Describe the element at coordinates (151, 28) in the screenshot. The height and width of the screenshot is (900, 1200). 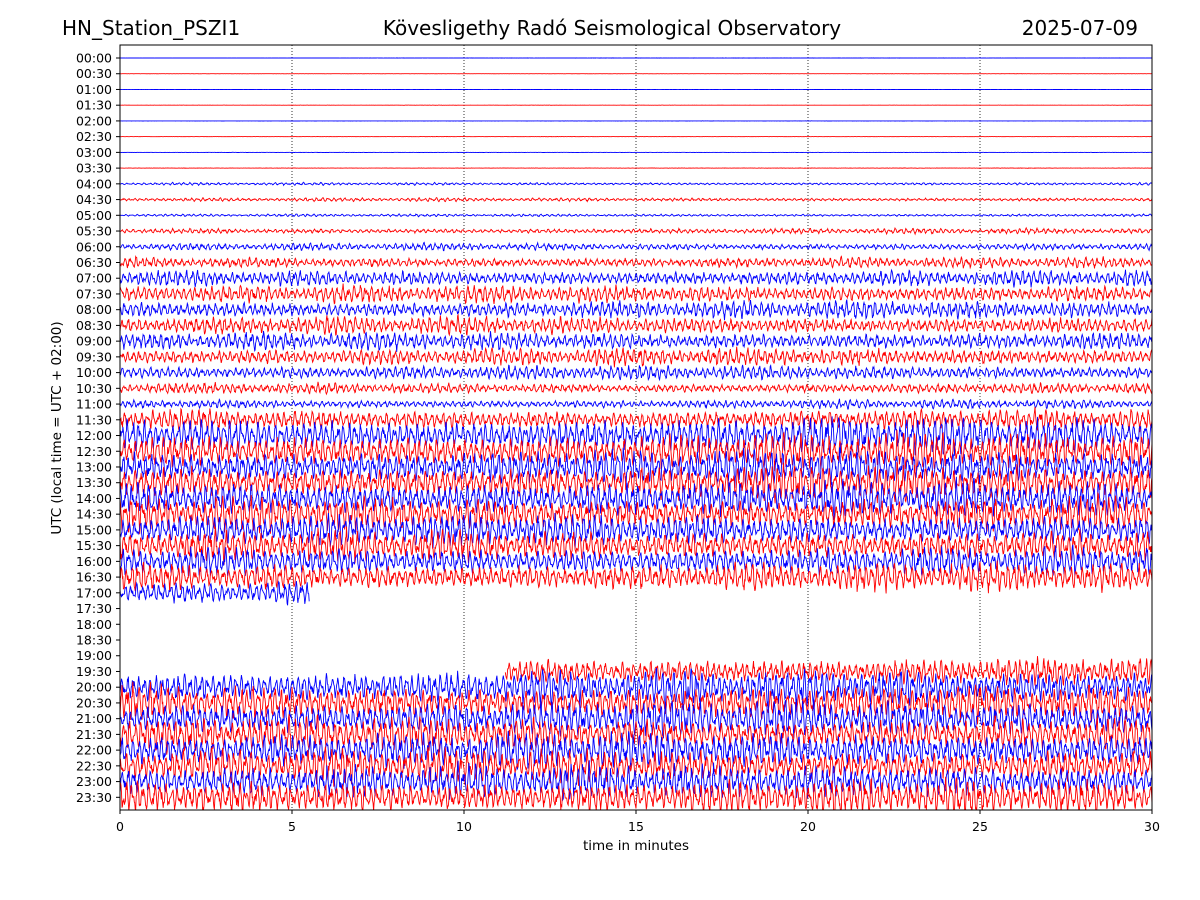
I see `station-name: HN_Station_PSZI1` at that location.